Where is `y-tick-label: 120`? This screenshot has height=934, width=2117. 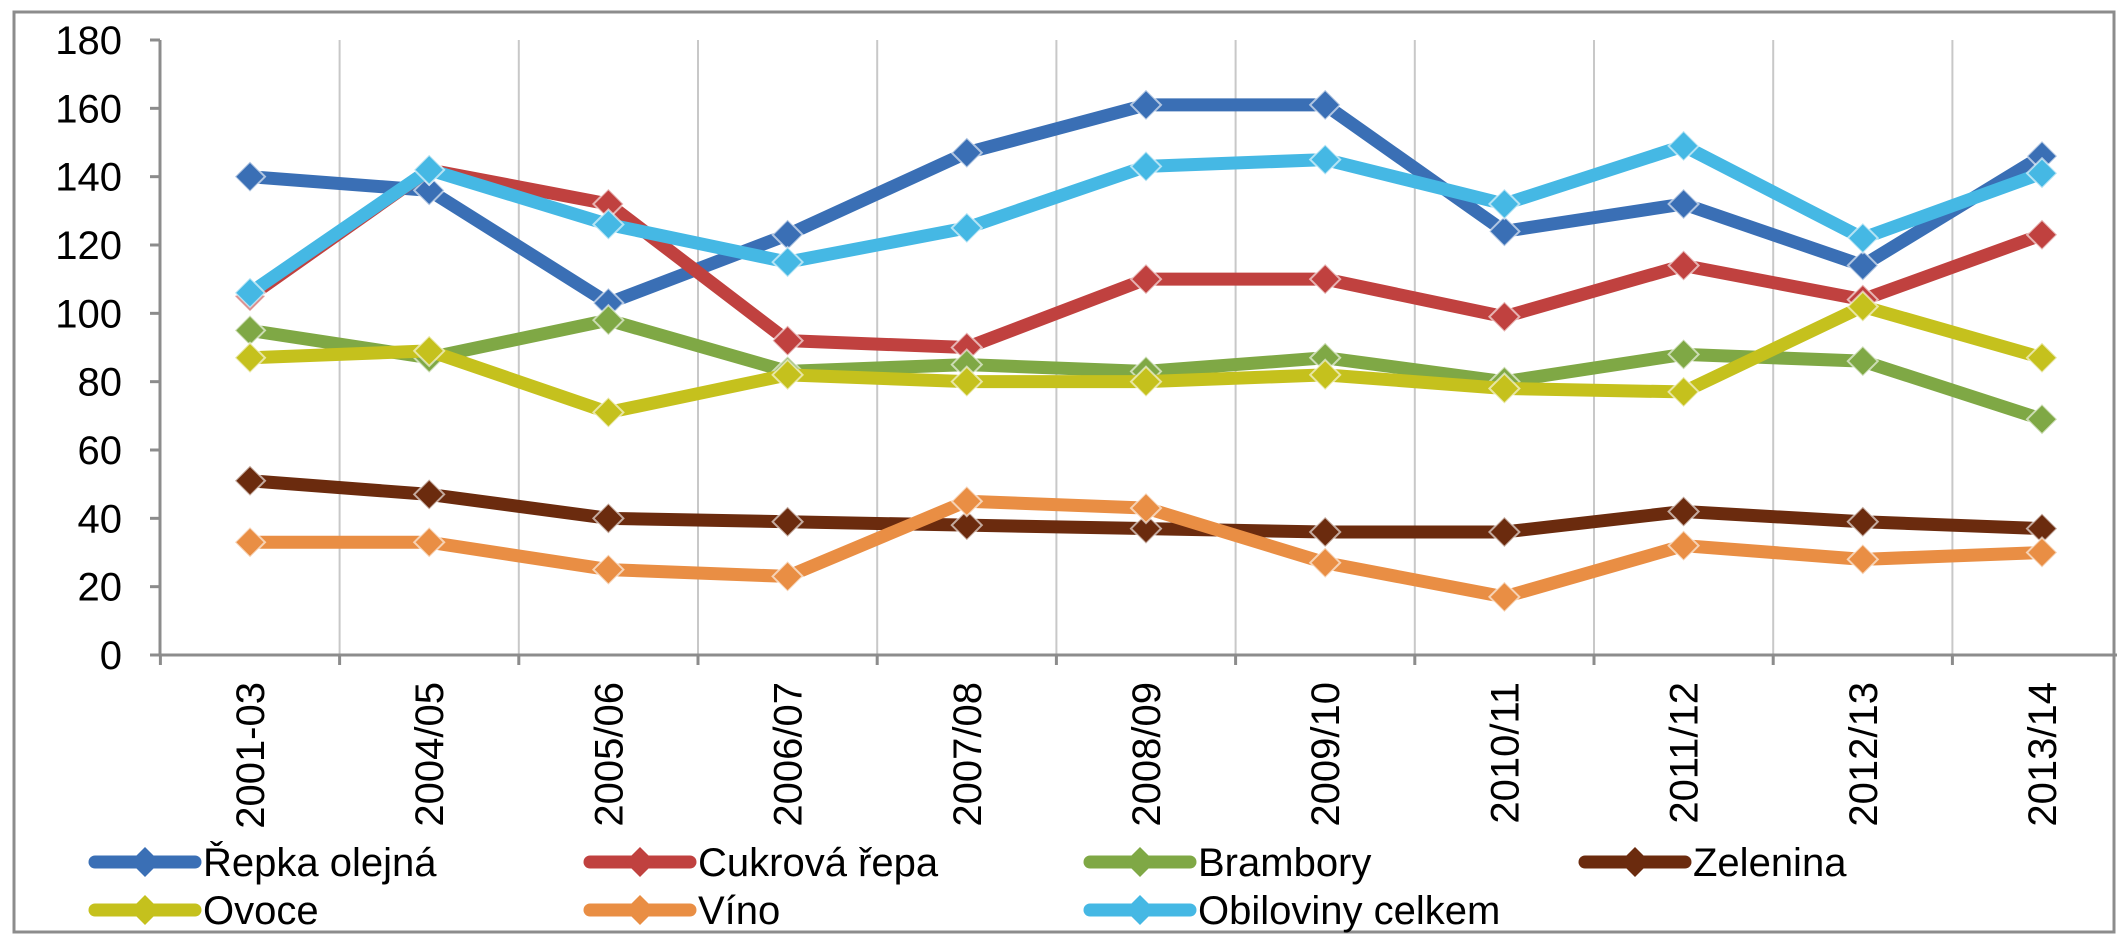
y-tick-label: 120 is located at coordinates (88, 246).